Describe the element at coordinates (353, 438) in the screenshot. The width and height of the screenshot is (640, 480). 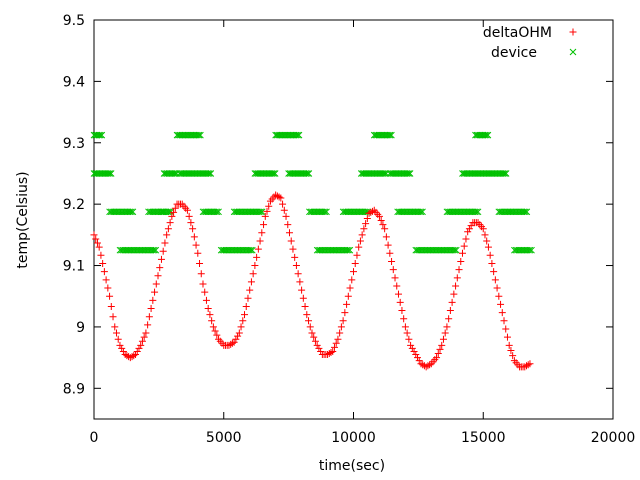
I see `x-tick-label: 10000` at that location.